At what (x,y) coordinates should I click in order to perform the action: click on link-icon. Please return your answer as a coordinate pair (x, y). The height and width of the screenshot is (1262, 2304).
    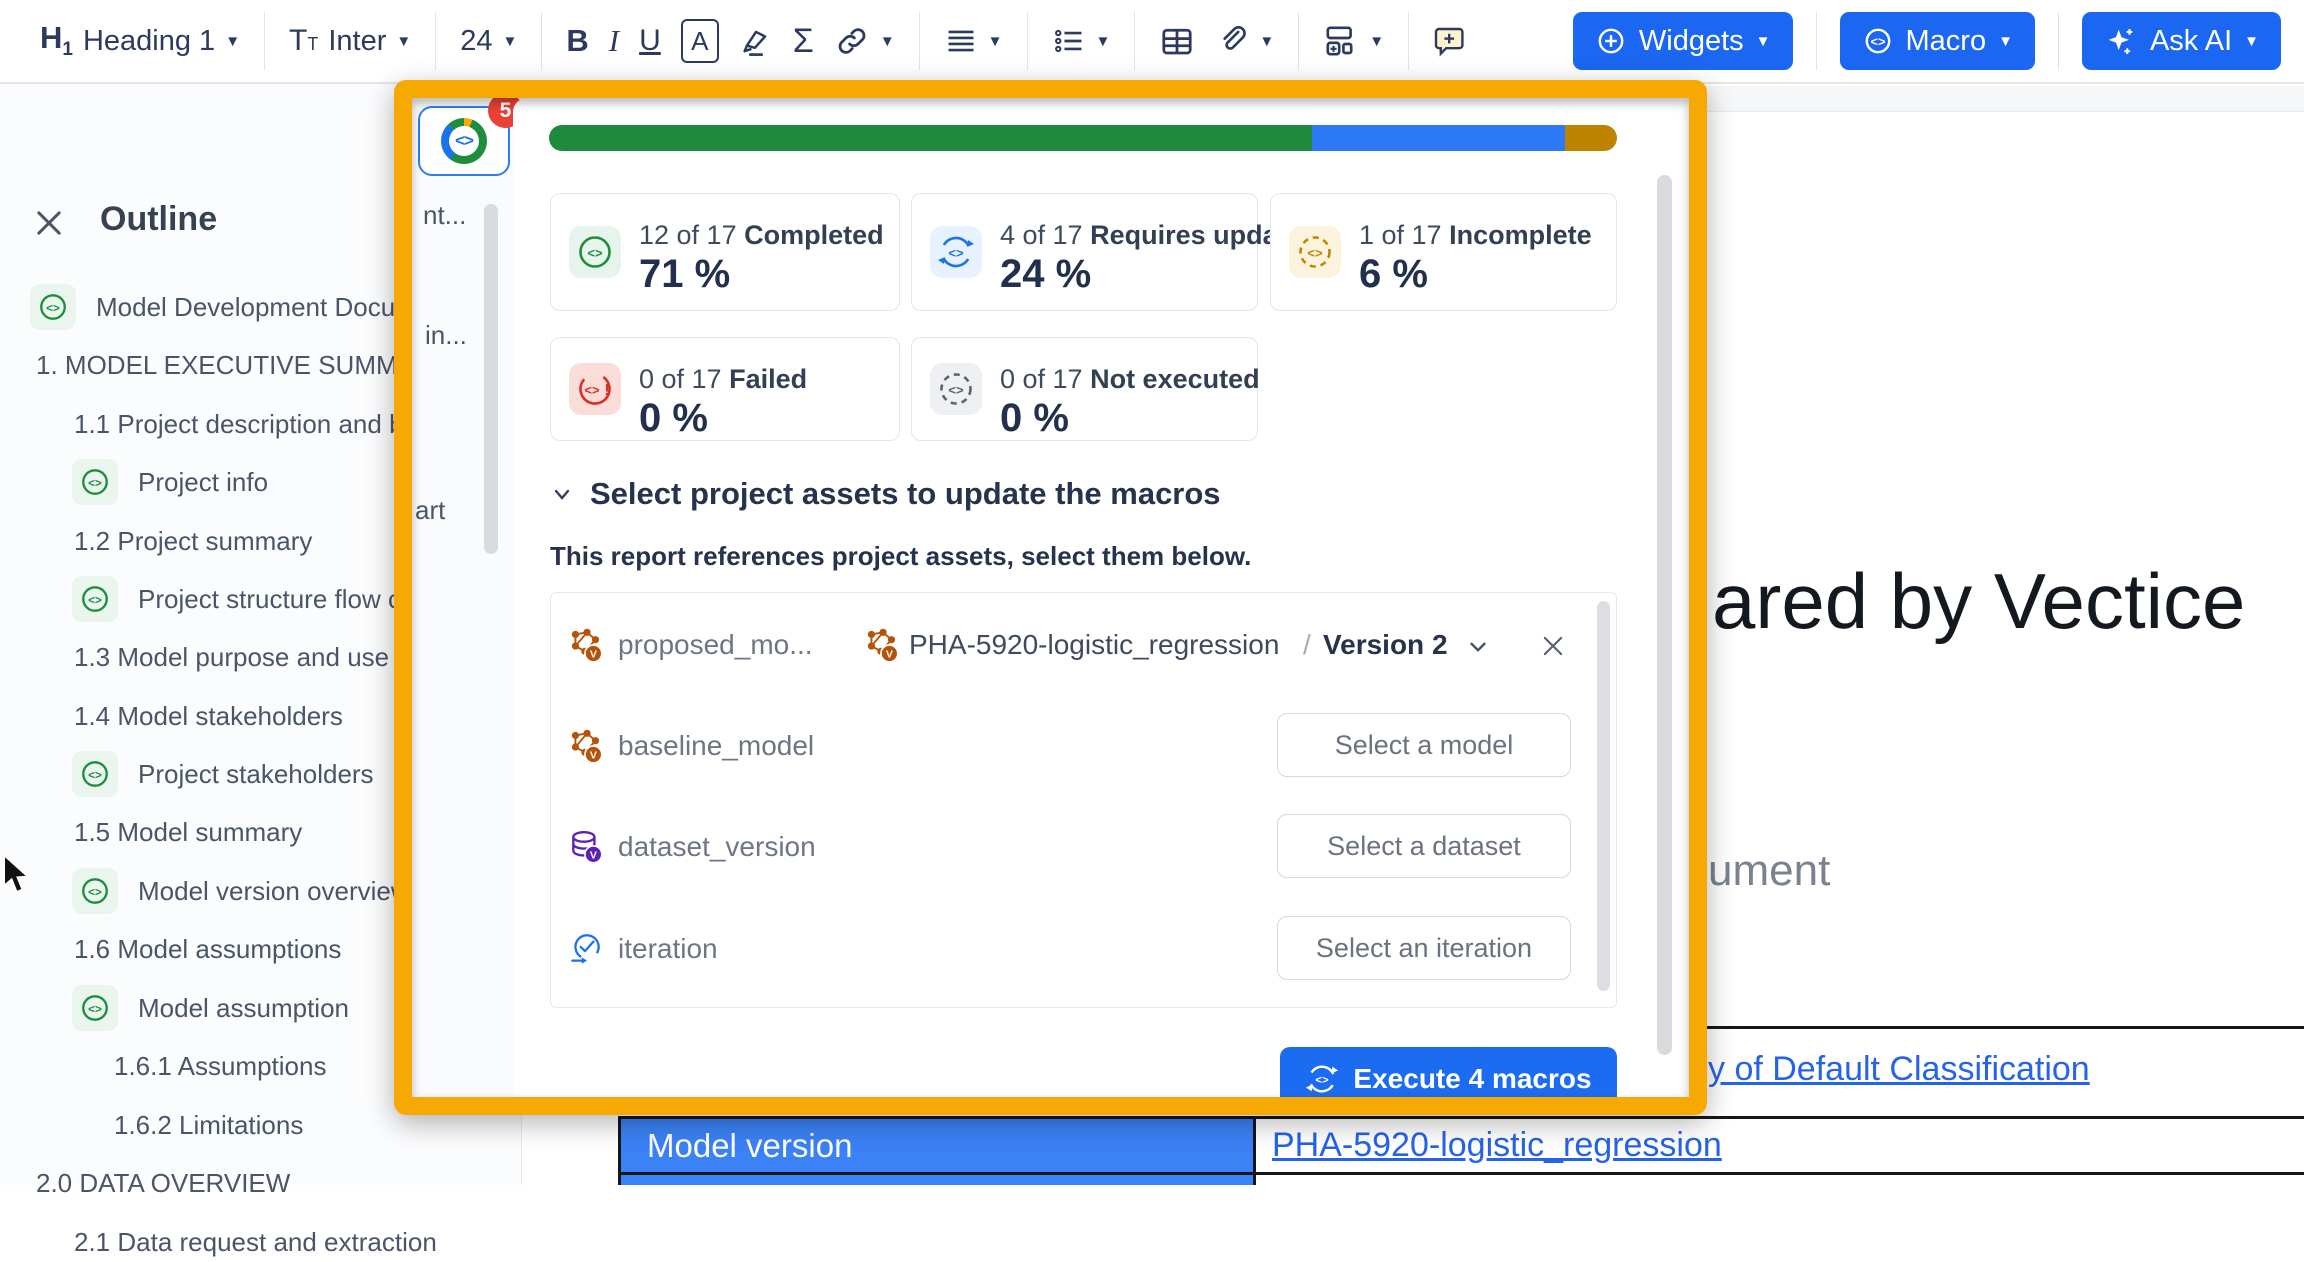
    Looking at the image, I should click on (852, 41).